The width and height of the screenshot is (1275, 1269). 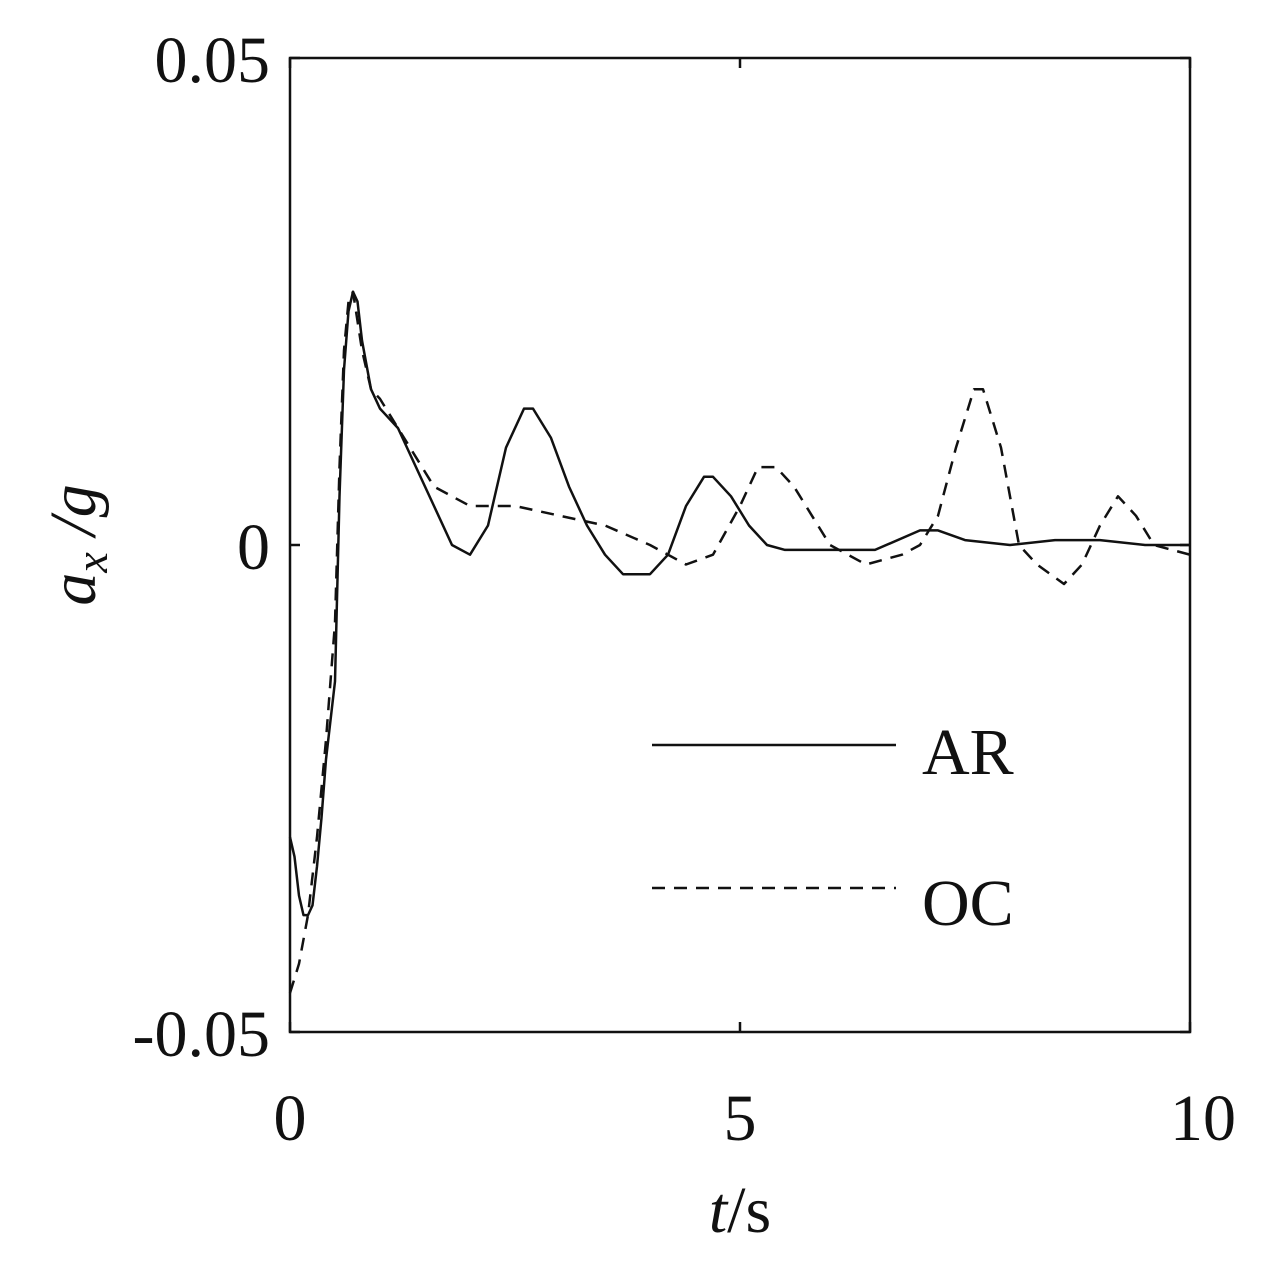 I want to click on x-axis-variable: t, so click(x=719, y=1210).